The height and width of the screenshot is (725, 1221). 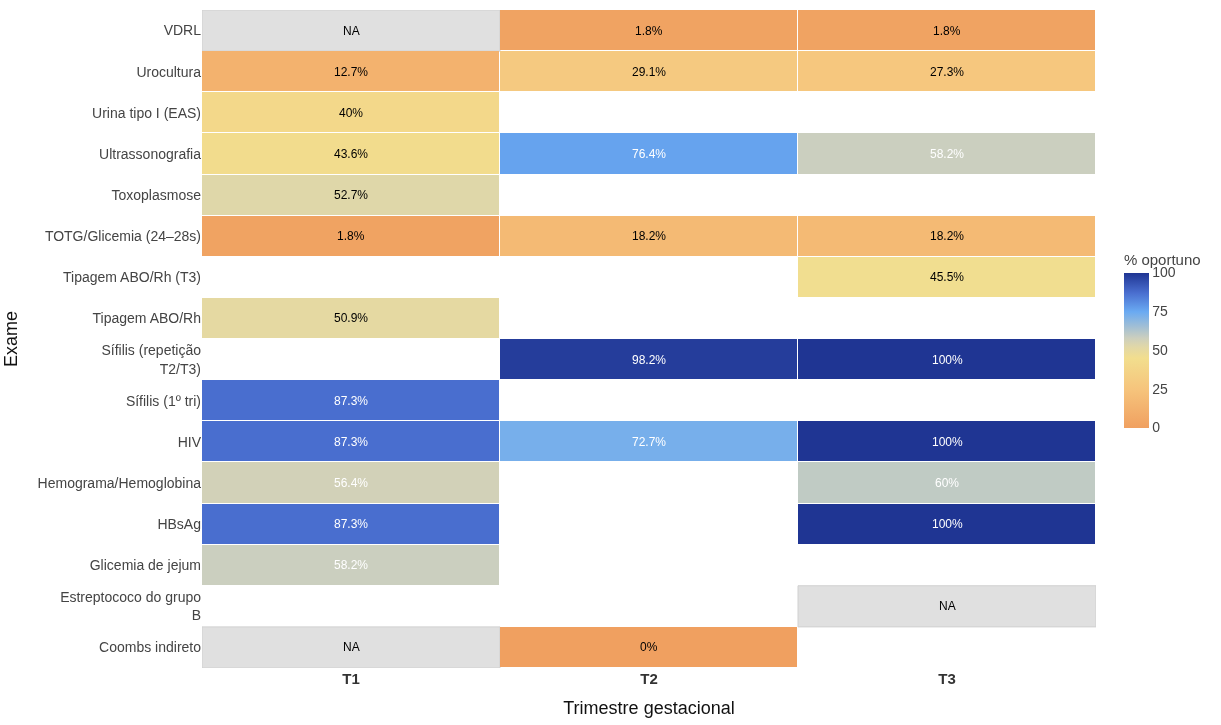 I want to click on data-label: 45.5%, so click(x=947, y=277).